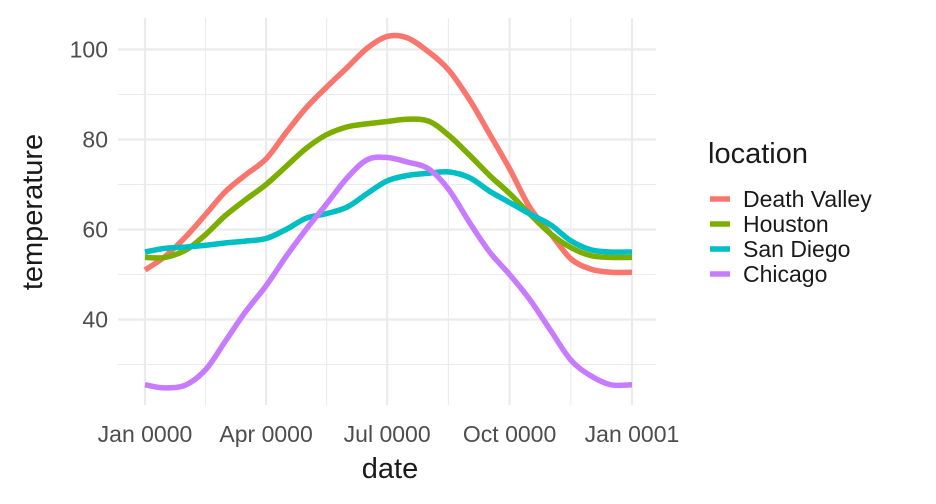 Image resolution: width=936 pixels, height=504 pixels. What do you see at coordinates (89, 50) in the screenshot?
I see `y-tick-label: 100` at bounding box center [89, 50].